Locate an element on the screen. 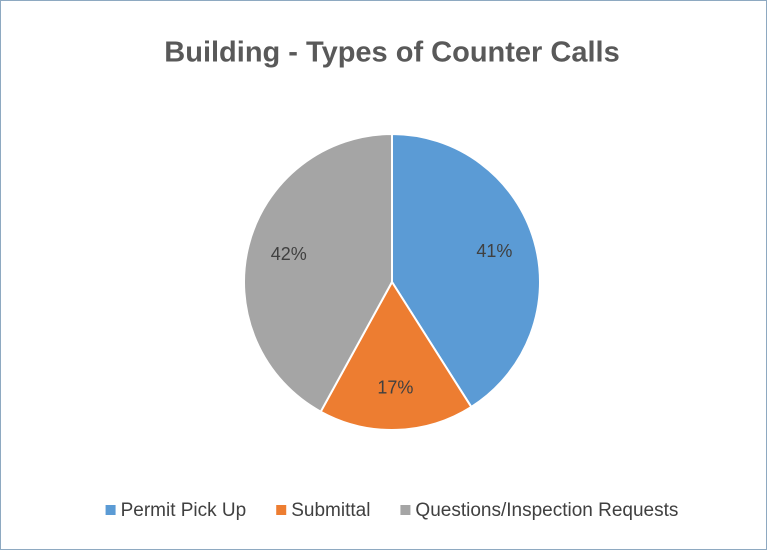 This screenshot has height=550, width=767. data-label: 41% is located at coordinates (494, 251).